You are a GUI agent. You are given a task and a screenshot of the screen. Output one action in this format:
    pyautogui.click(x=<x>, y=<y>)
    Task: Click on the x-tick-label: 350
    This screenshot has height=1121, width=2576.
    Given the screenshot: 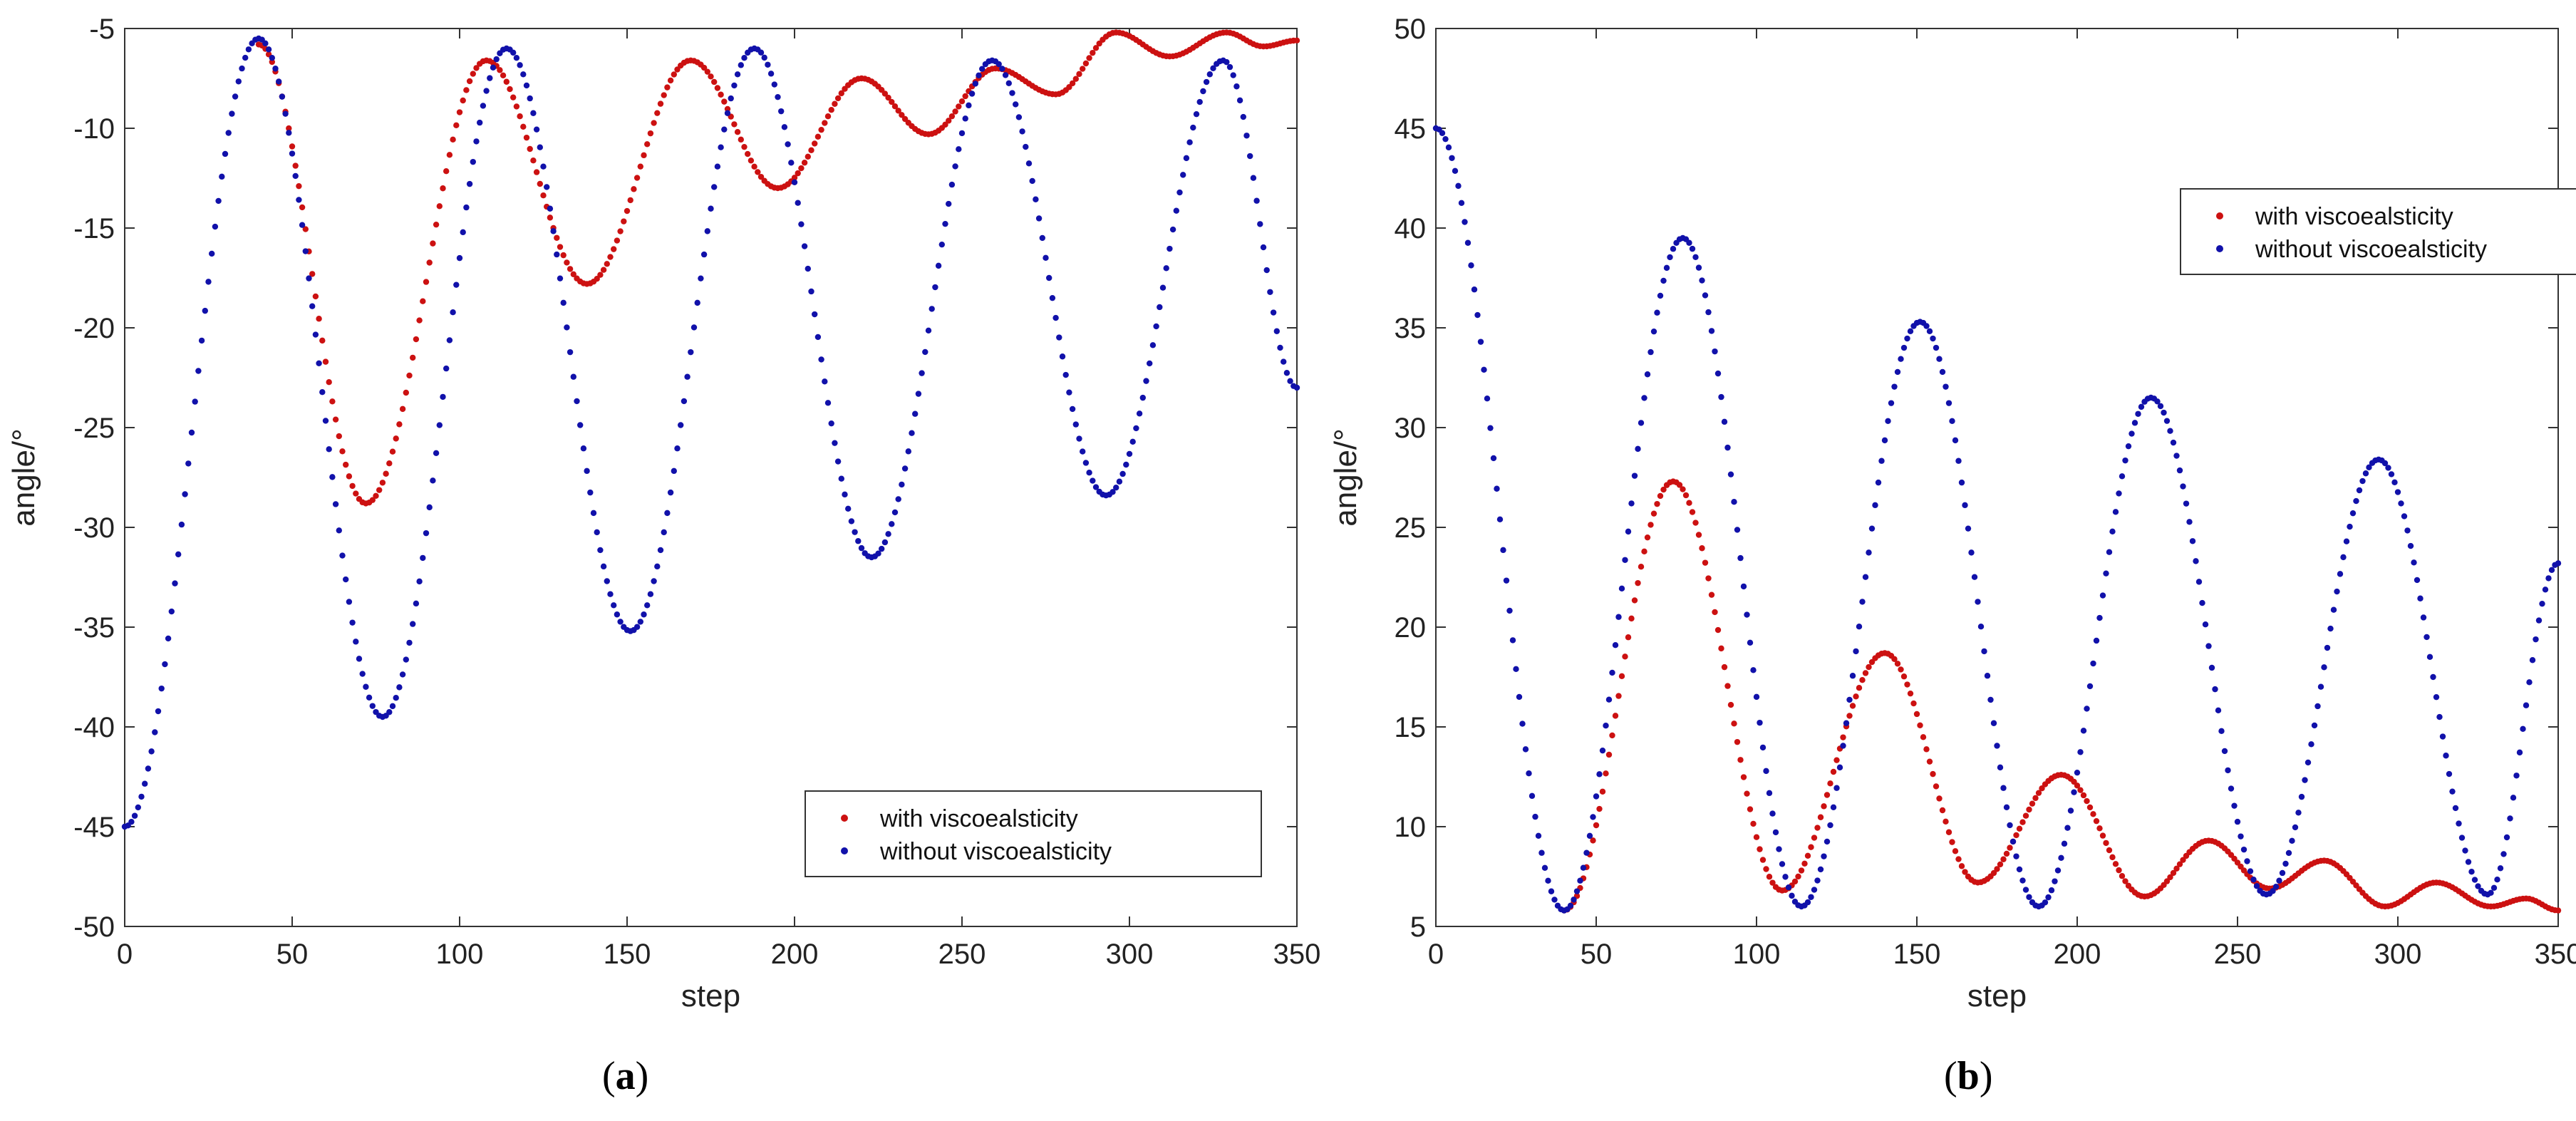 What is the action you would take?
    pyautogui.click(x=1297, y=954)
    